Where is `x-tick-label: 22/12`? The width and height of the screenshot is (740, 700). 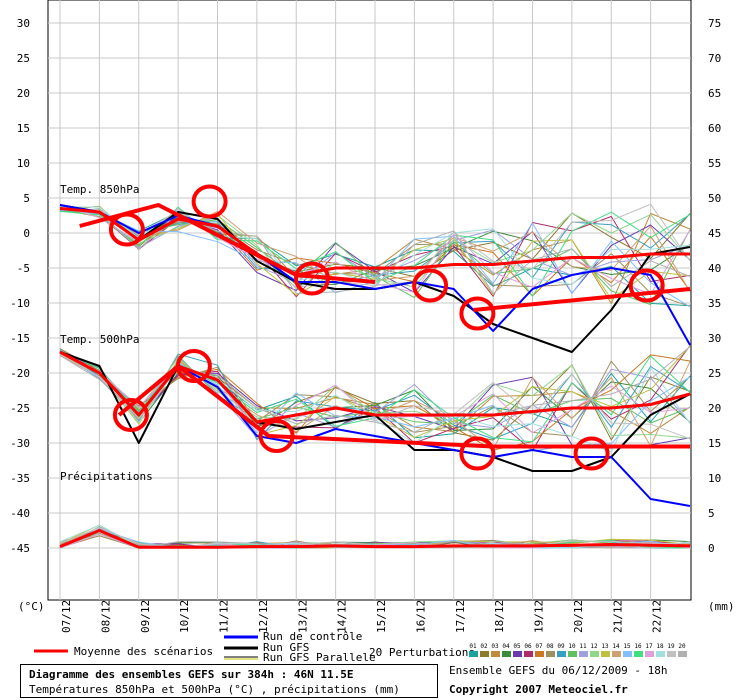
x-tick-label: 22/12 is located at coordinates (657, 616).